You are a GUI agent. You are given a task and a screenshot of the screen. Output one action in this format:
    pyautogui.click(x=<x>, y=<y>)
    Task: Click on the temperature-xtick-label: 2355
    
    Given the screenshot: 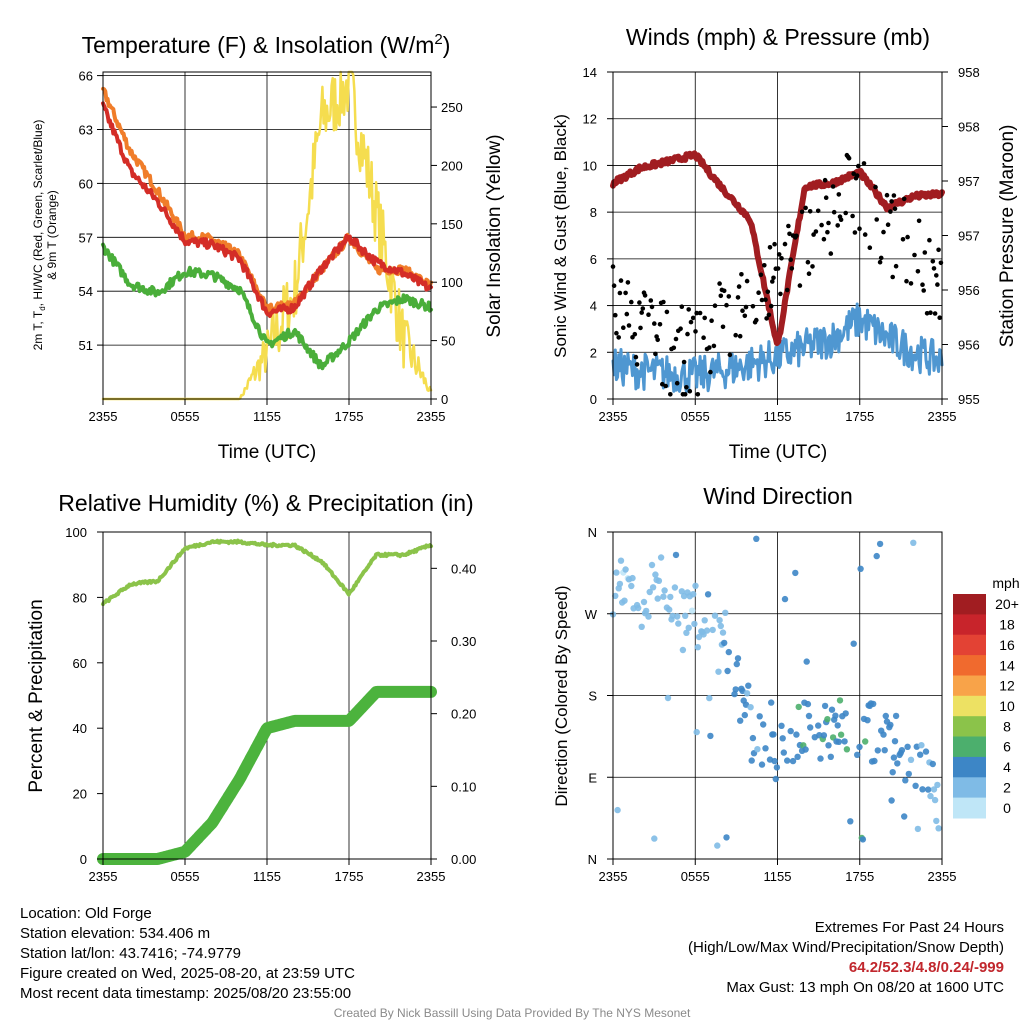 What is the action you would take?
    pyautogui.click(x=103, y=416)
    